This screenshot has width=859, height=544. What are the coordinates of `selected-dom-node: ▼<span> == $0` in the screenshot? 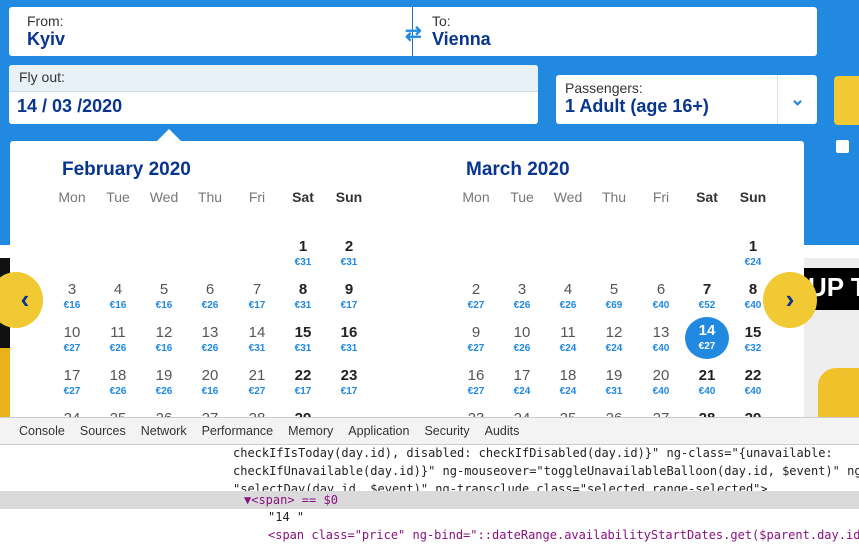 It's located at (429, 500).